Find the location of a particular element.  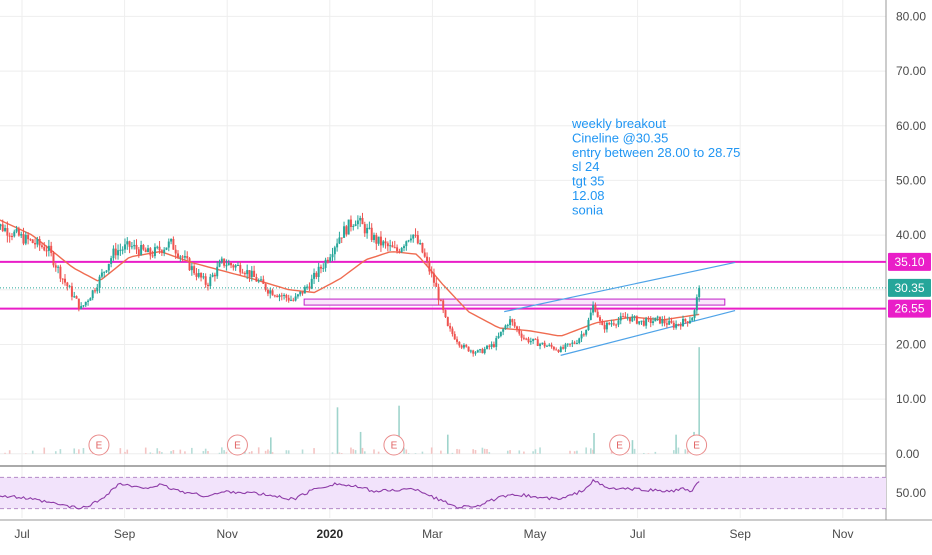

price-tick-label: 60.00 is located at coordinates (911, 126).